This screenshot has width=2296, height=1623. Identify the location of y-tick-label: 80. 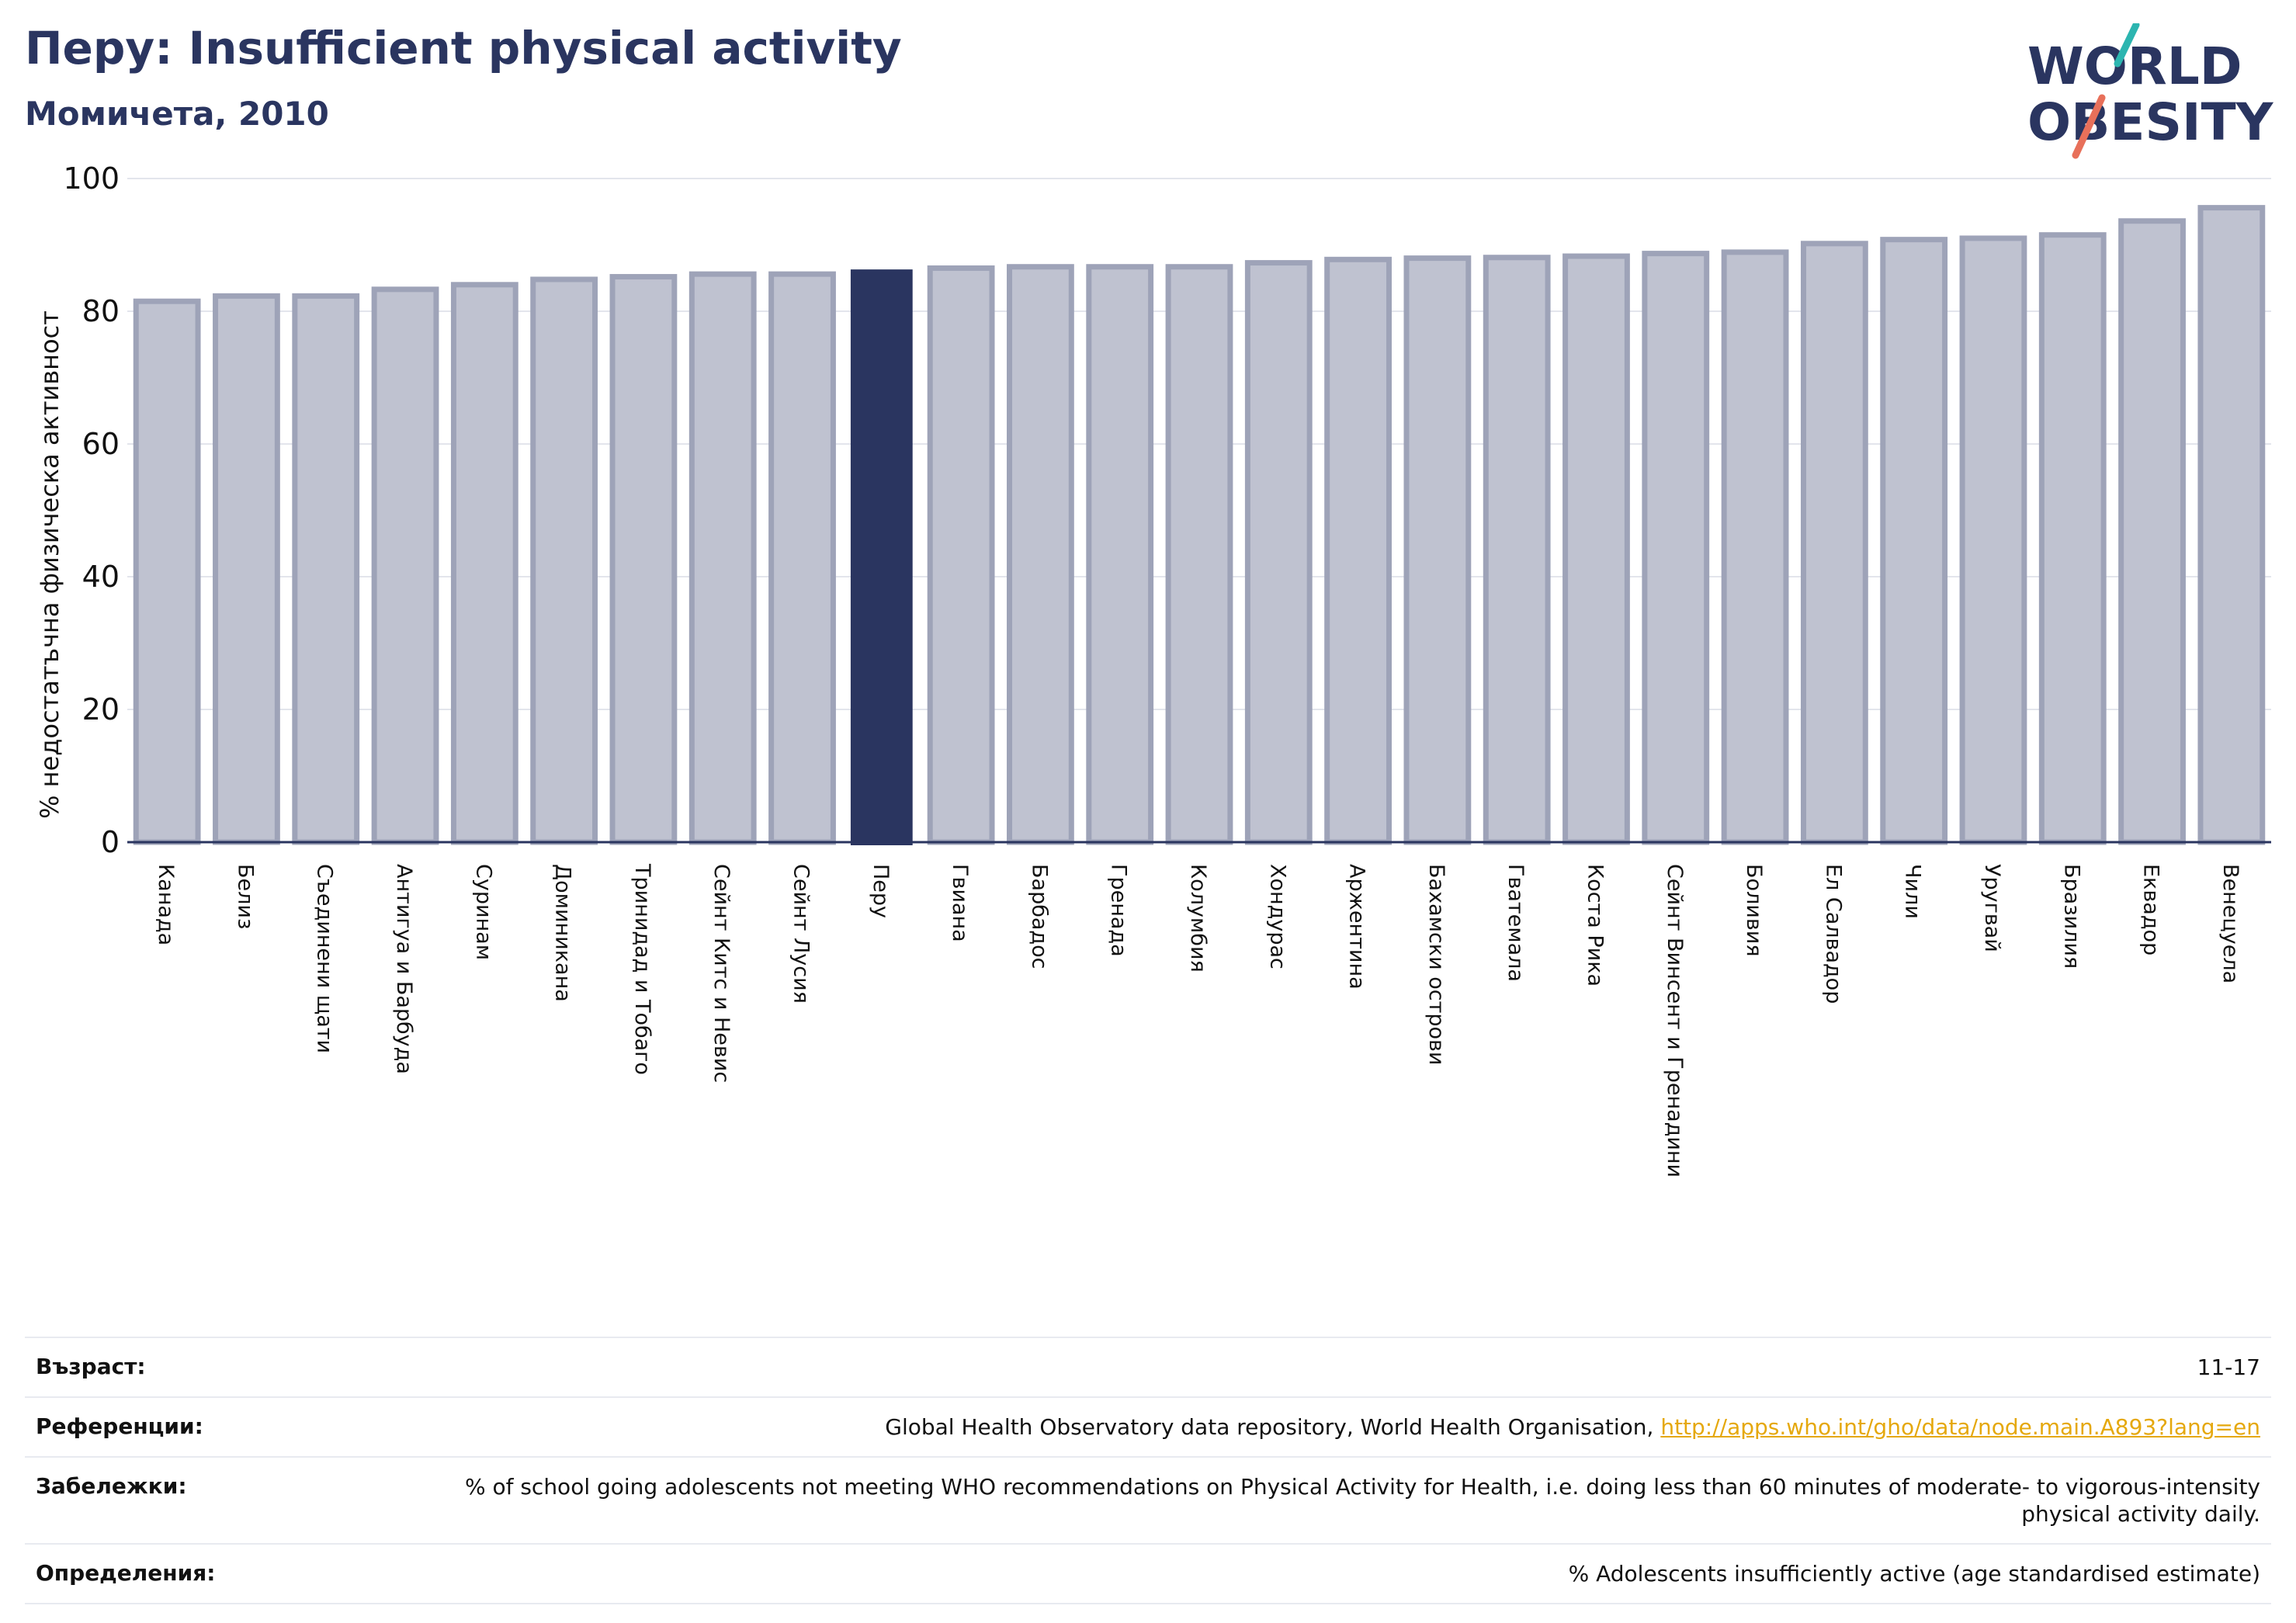
(101, 311).